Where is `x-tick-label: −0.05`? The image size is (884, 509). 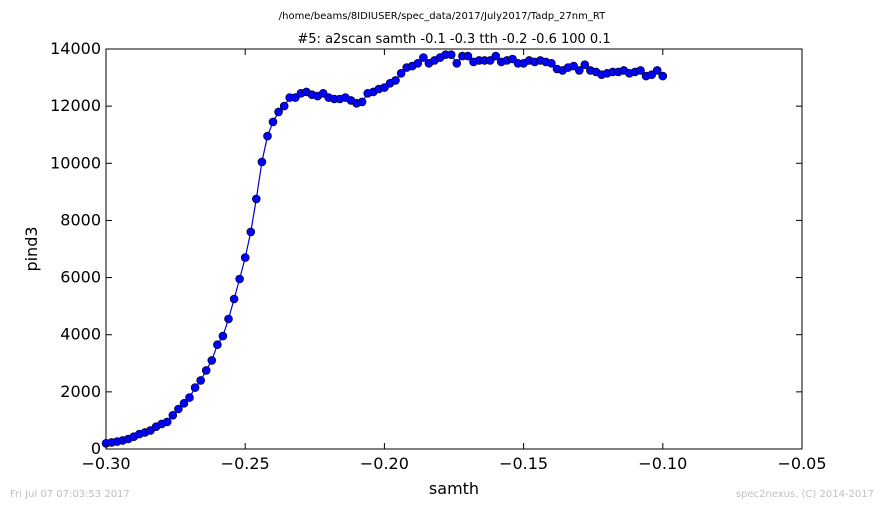
x-tick-label: −0.05 is located at coordinates (801, 463).